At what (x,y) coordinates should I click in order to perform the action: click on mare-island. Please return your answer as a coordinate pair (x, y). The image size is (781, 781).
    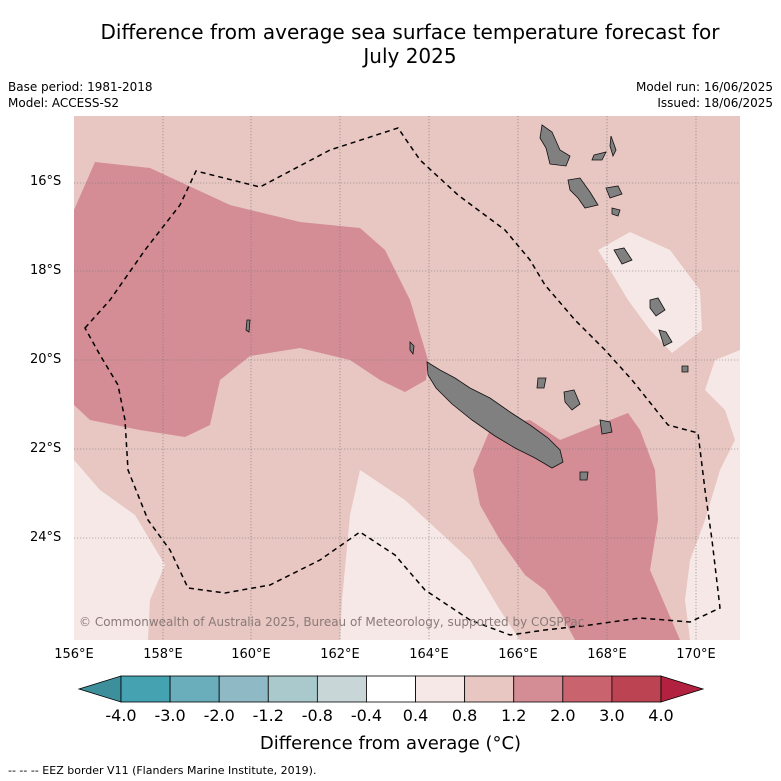
    Looking at the image, I should click on (606, 427).